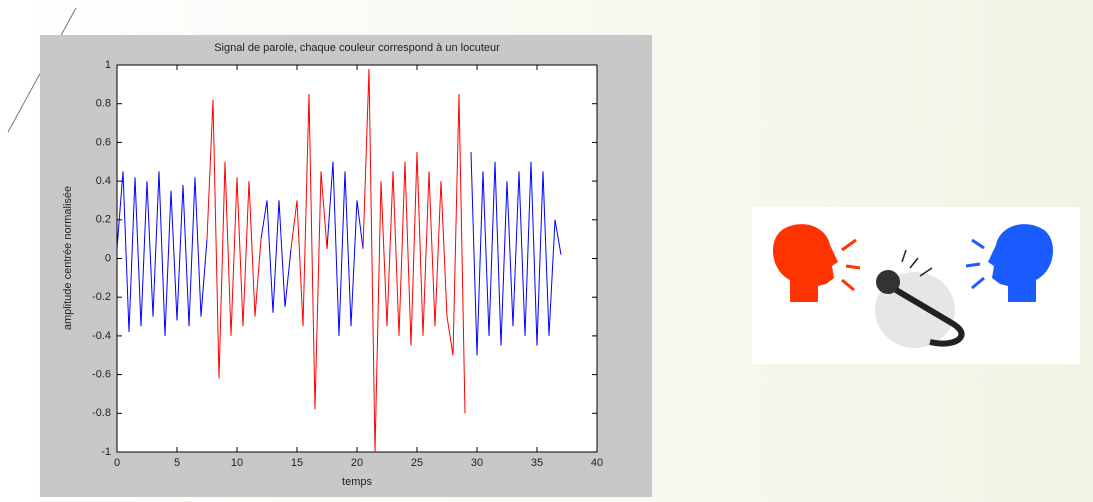 This screenshot has height=502, width=1093. I want to click on blue-sound, so click(975, 264).